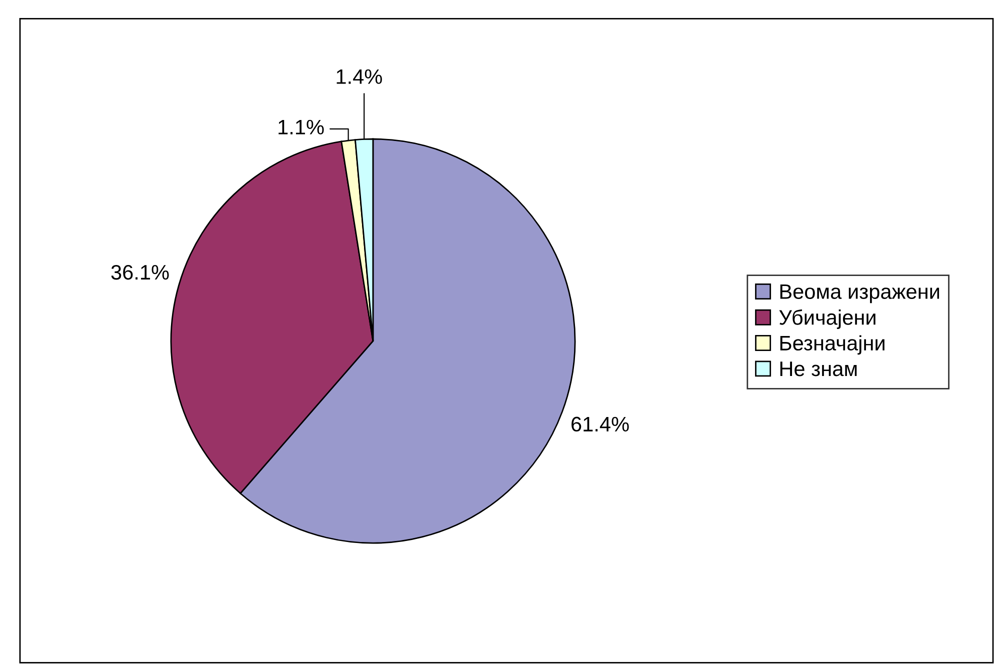  Describe the element at coordinates (832, 345) in the screenshot. I see `legend-label: Безначајни` at that location.